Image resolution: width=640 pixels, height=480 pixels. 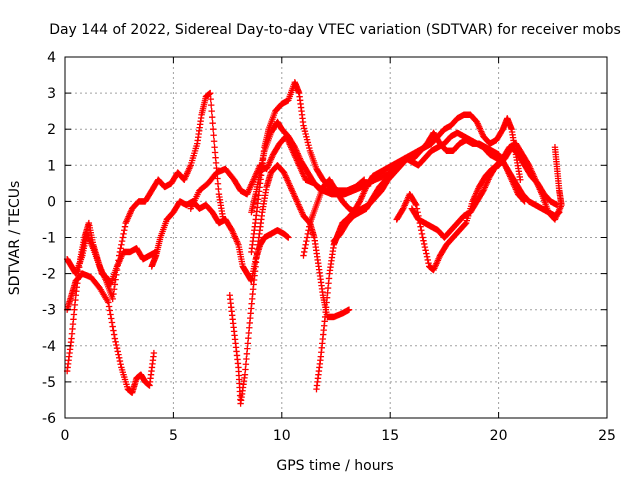 What do you see at coordinates (49, 383) in the screenshot?
I see `y-tick-label: -5` at bounding box center [49, 383].